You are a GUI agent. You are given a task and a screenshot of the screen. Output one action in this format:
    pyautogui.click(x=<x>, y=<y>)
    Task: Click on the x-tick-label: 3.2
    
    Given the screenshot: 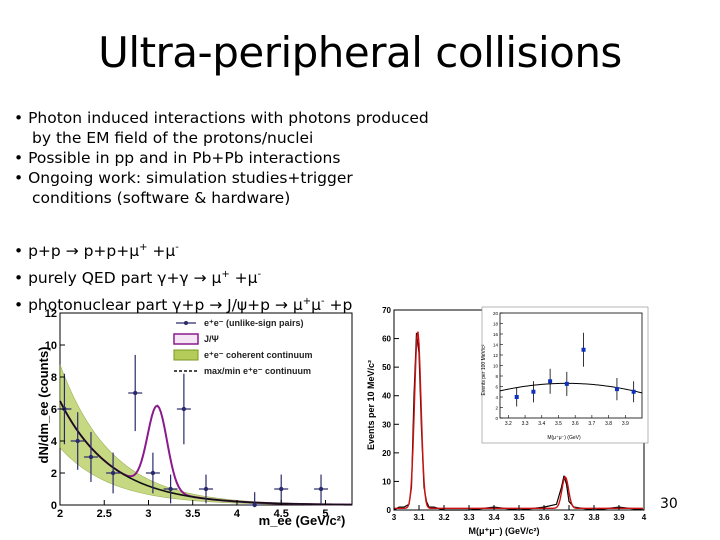 What is the action you would take?
    pyautogui.click(x=444, y=517)
    